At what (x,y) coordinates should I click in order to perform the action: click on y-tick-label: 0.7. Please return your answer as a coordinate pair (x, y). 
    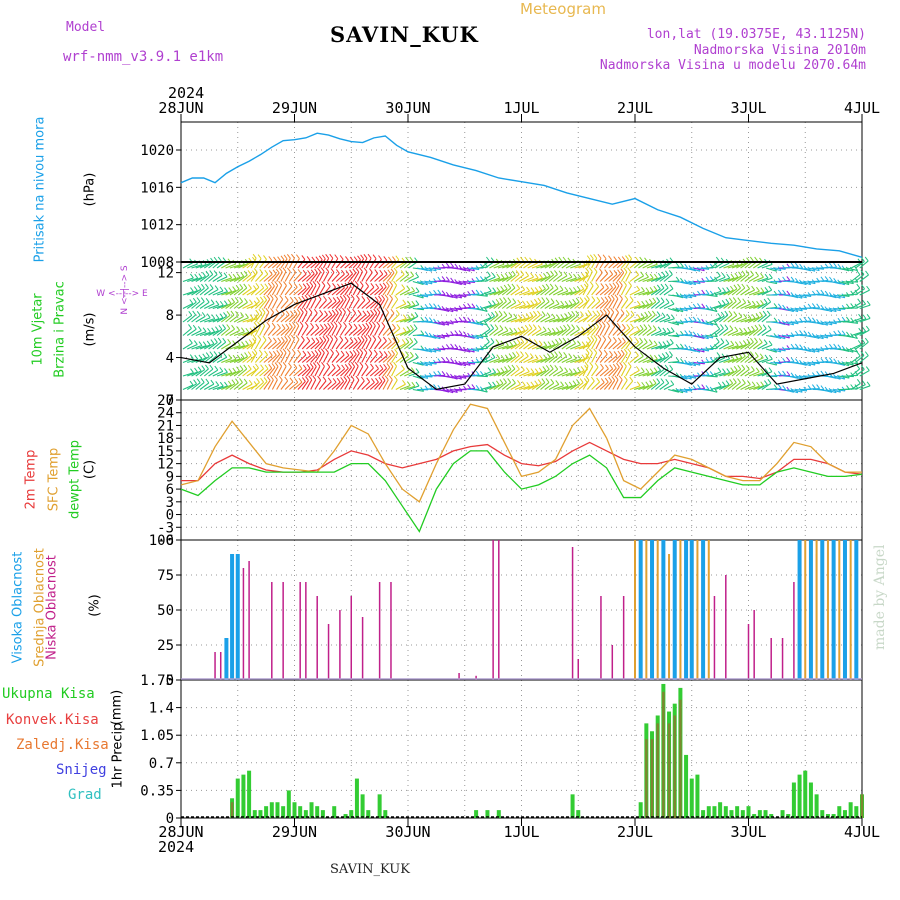
    Looking at the image, I should click on (161, 764).